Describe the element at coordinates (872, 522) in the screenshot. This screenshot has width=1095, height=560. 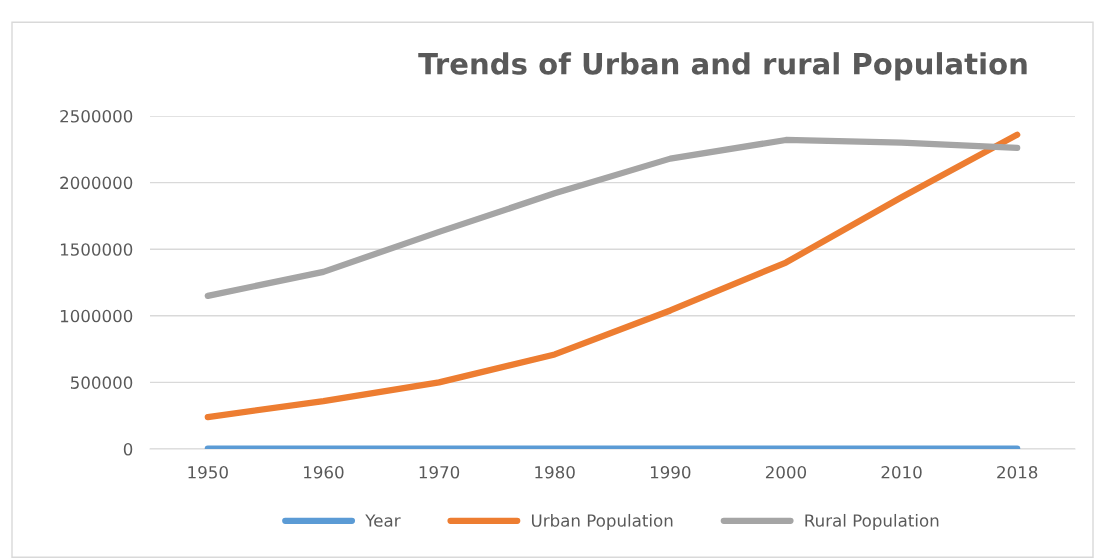
I see `legend-label: Rural Population` at that location.